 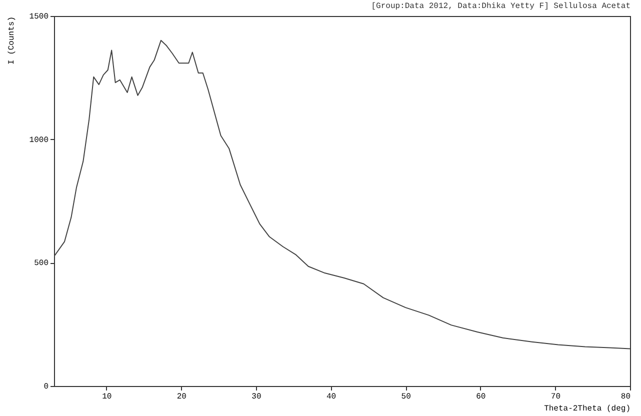 I want to click on x-tick-label: 20, so click(x=181, y=397).